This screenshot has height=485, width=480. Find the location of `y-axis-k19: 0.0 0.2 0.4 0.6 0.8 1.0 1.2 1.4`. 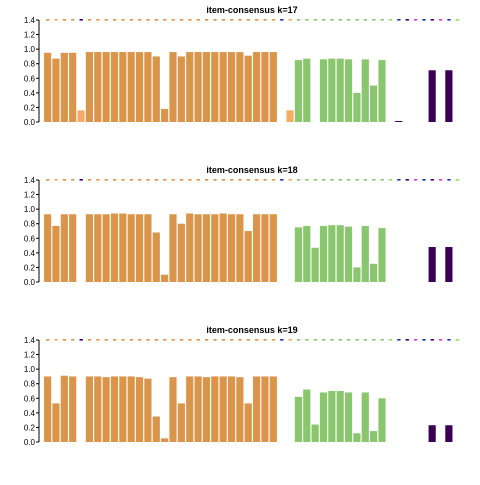

y-axis-k19: 0.0 0.2 0.4 0.6 0.8 1.0 1.2 1.4 is located at coordinates (32, 391).